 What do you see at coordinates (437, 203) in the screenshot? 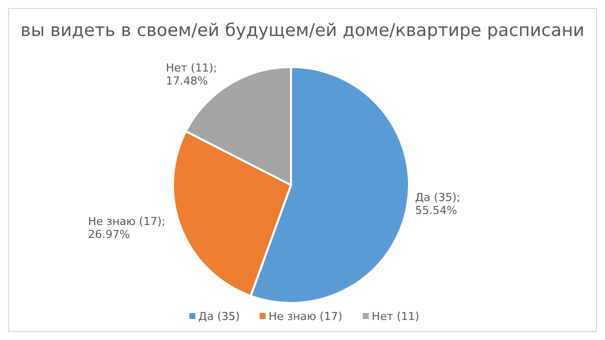
I see `data-label: Да (35); 55.54%` at bounding box center [437, 203].